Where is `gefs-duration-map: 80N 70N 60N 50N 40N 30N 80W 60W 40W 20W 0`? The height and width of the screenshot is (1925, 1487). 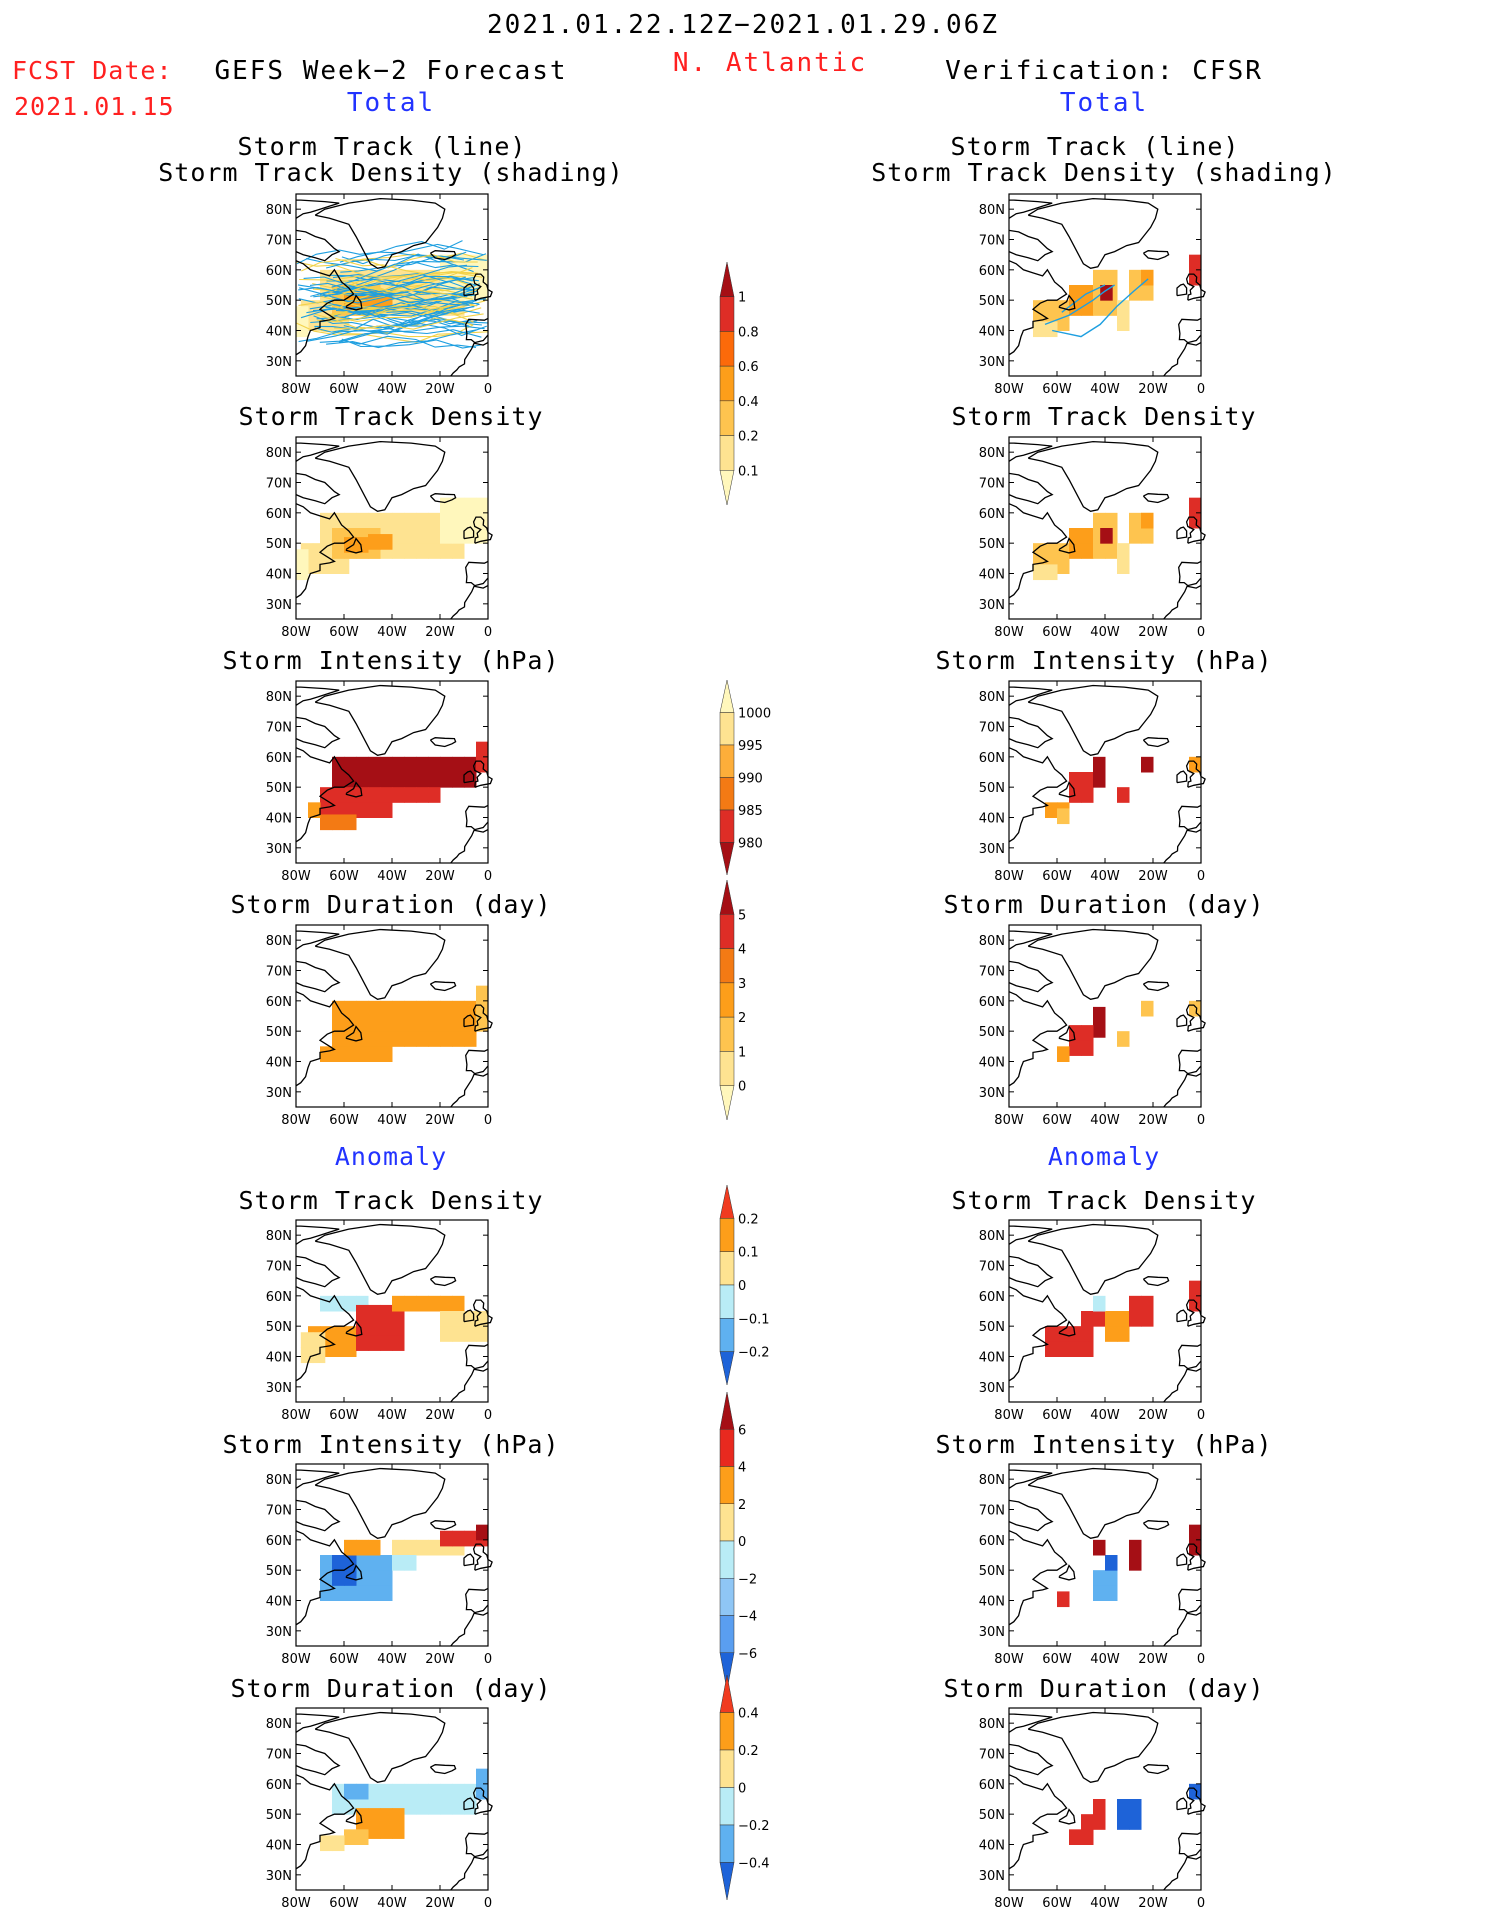
gefs-duration-map: 80N 70N 60N 50N 40N 30N 80W 60W 40W 20W 0 is located at coordinates (379, 1026).